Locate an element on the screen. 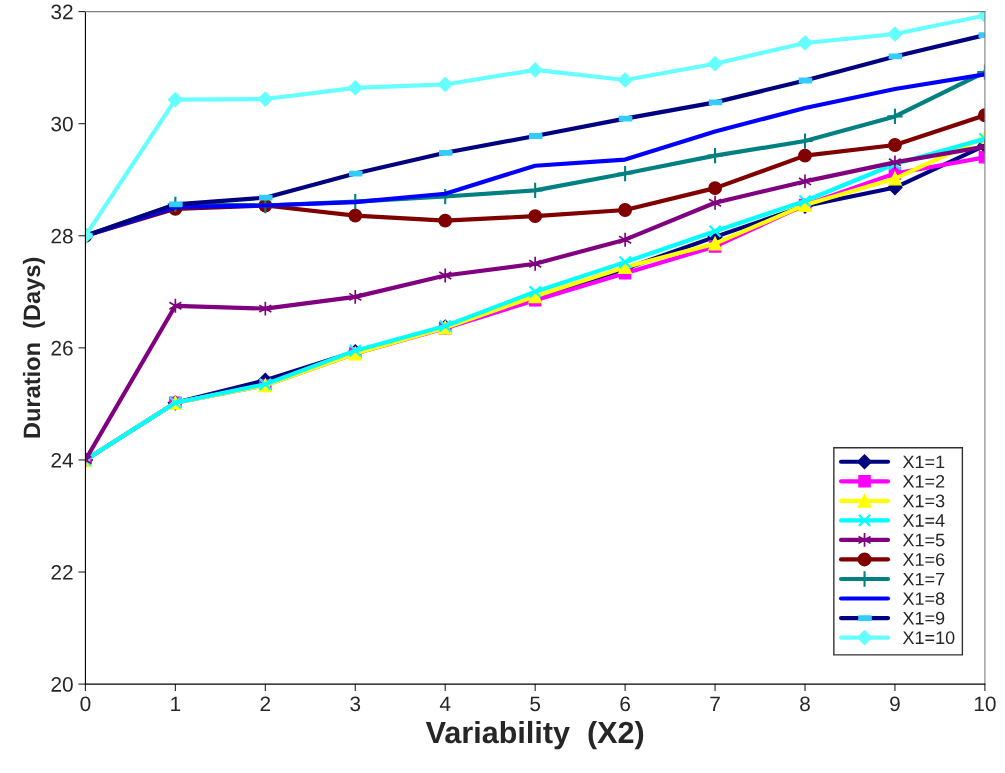 The height and width of the screenshot is (773, 1005). legend-label: X1=9 is located at coordinates (923, 618).